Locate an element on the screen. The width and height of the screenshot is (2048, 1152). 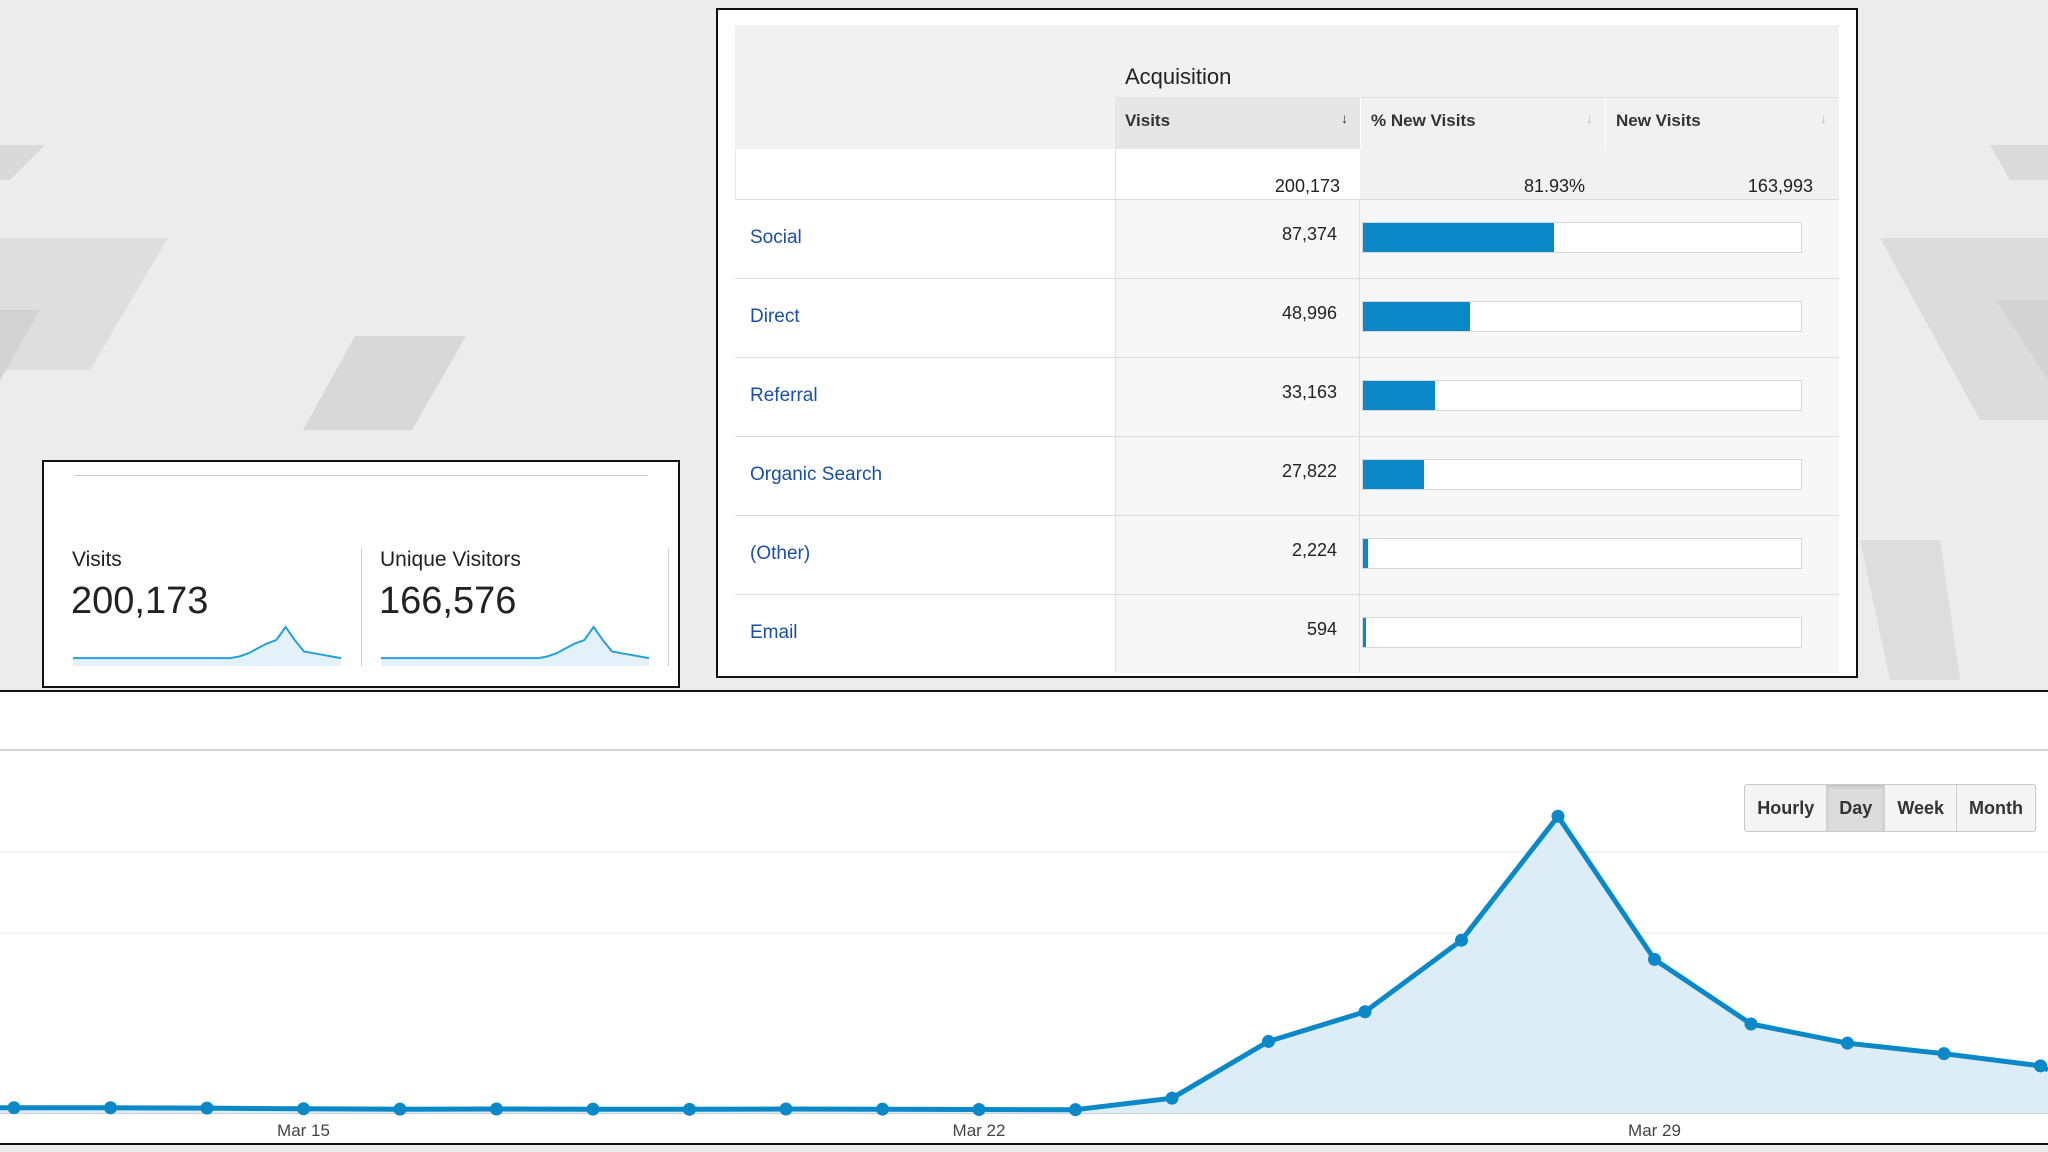
summary-card: Visits 200,173 Unique Visitors 166,576 is located at coordinates (361, 574).